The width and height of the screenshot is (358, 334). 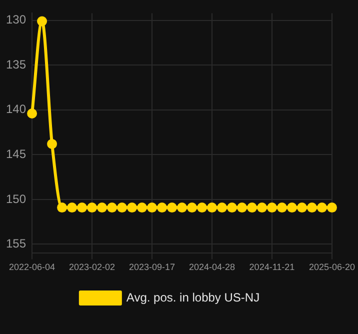 What do you see at coordinates (16, 154) in the screenshot?
I see `y-tick-label: 145` at bounding box center [16, 154].